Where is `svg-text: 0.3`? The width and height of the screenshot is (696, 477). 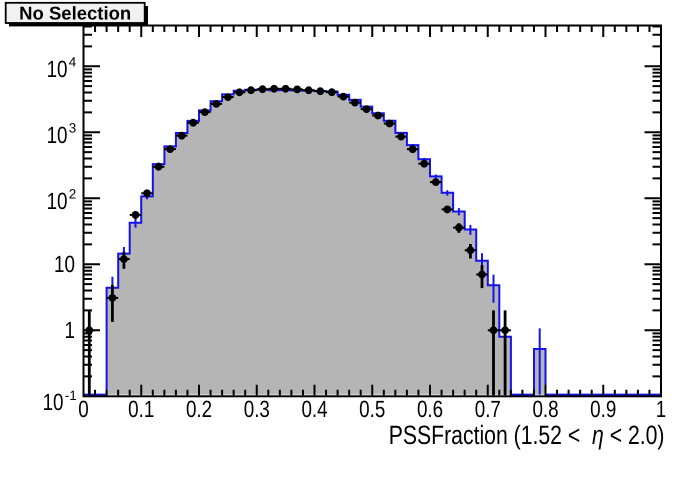 svg-text: 0.3 is located at coordinates (257, 409).